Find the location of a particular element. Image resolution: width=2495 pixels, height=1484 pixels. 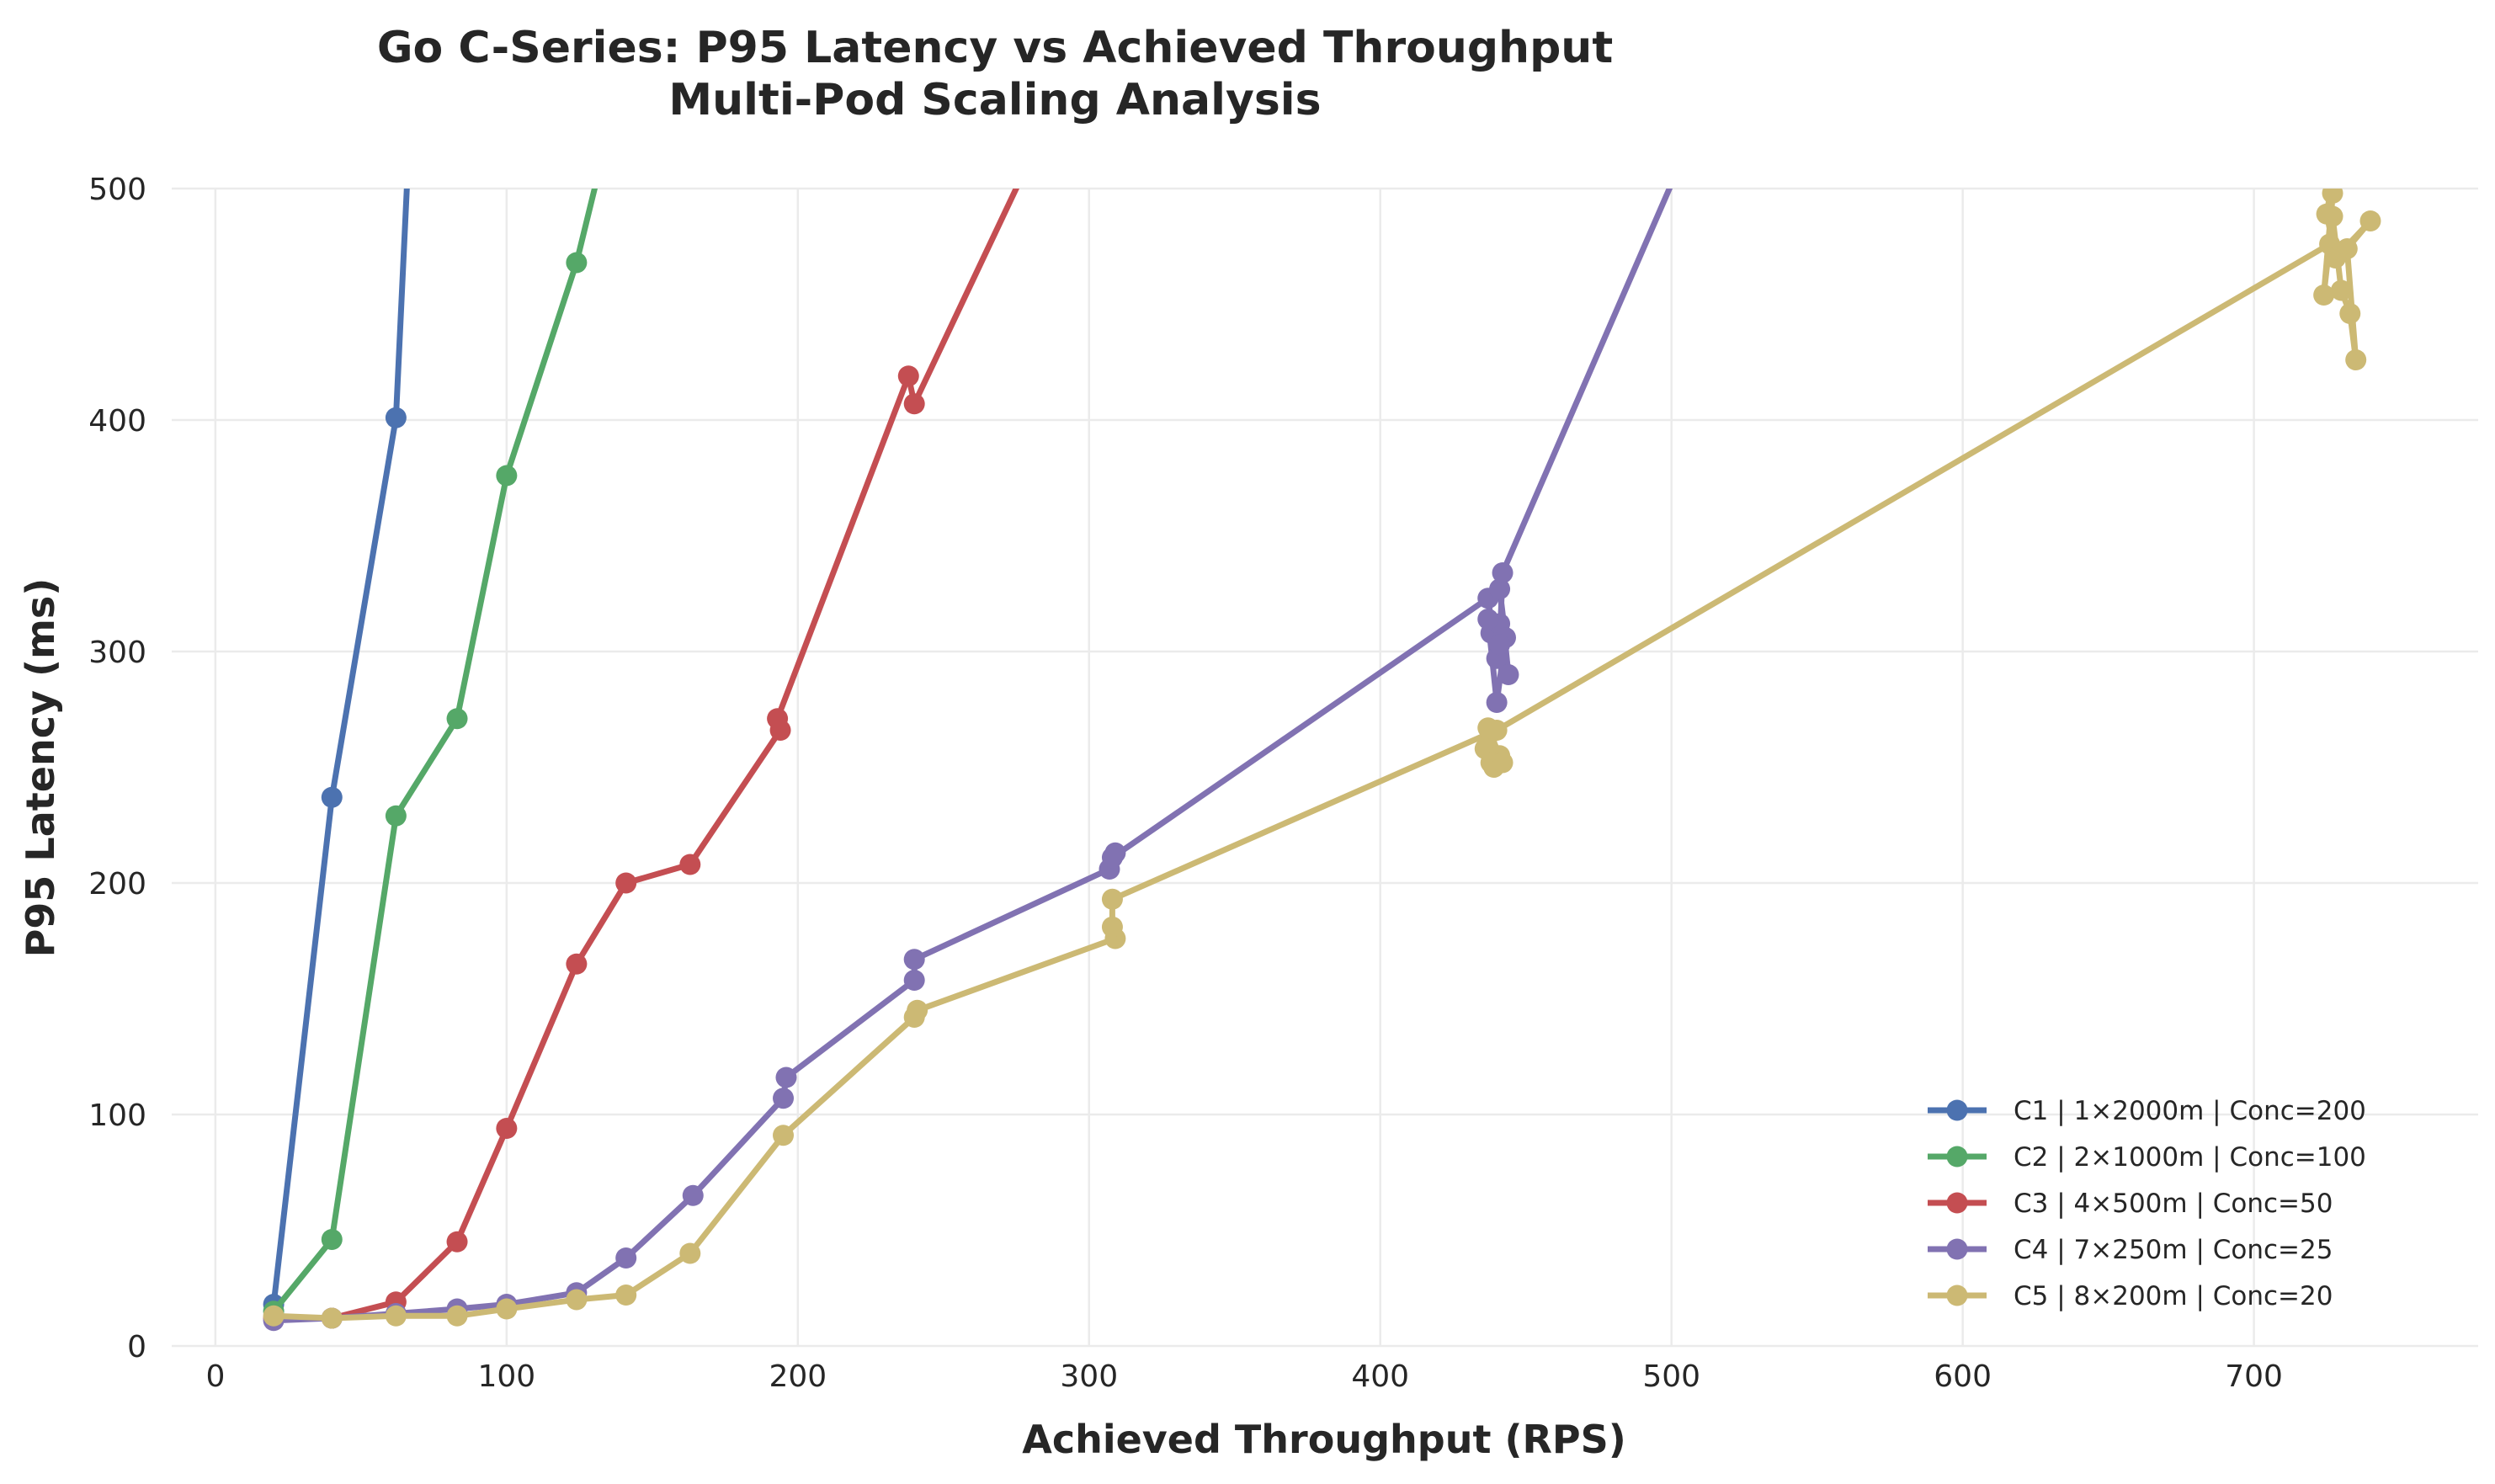

legend-item-c3: C3 | 4×500m | Conc=50 is located at coordinates (2130, 1204).